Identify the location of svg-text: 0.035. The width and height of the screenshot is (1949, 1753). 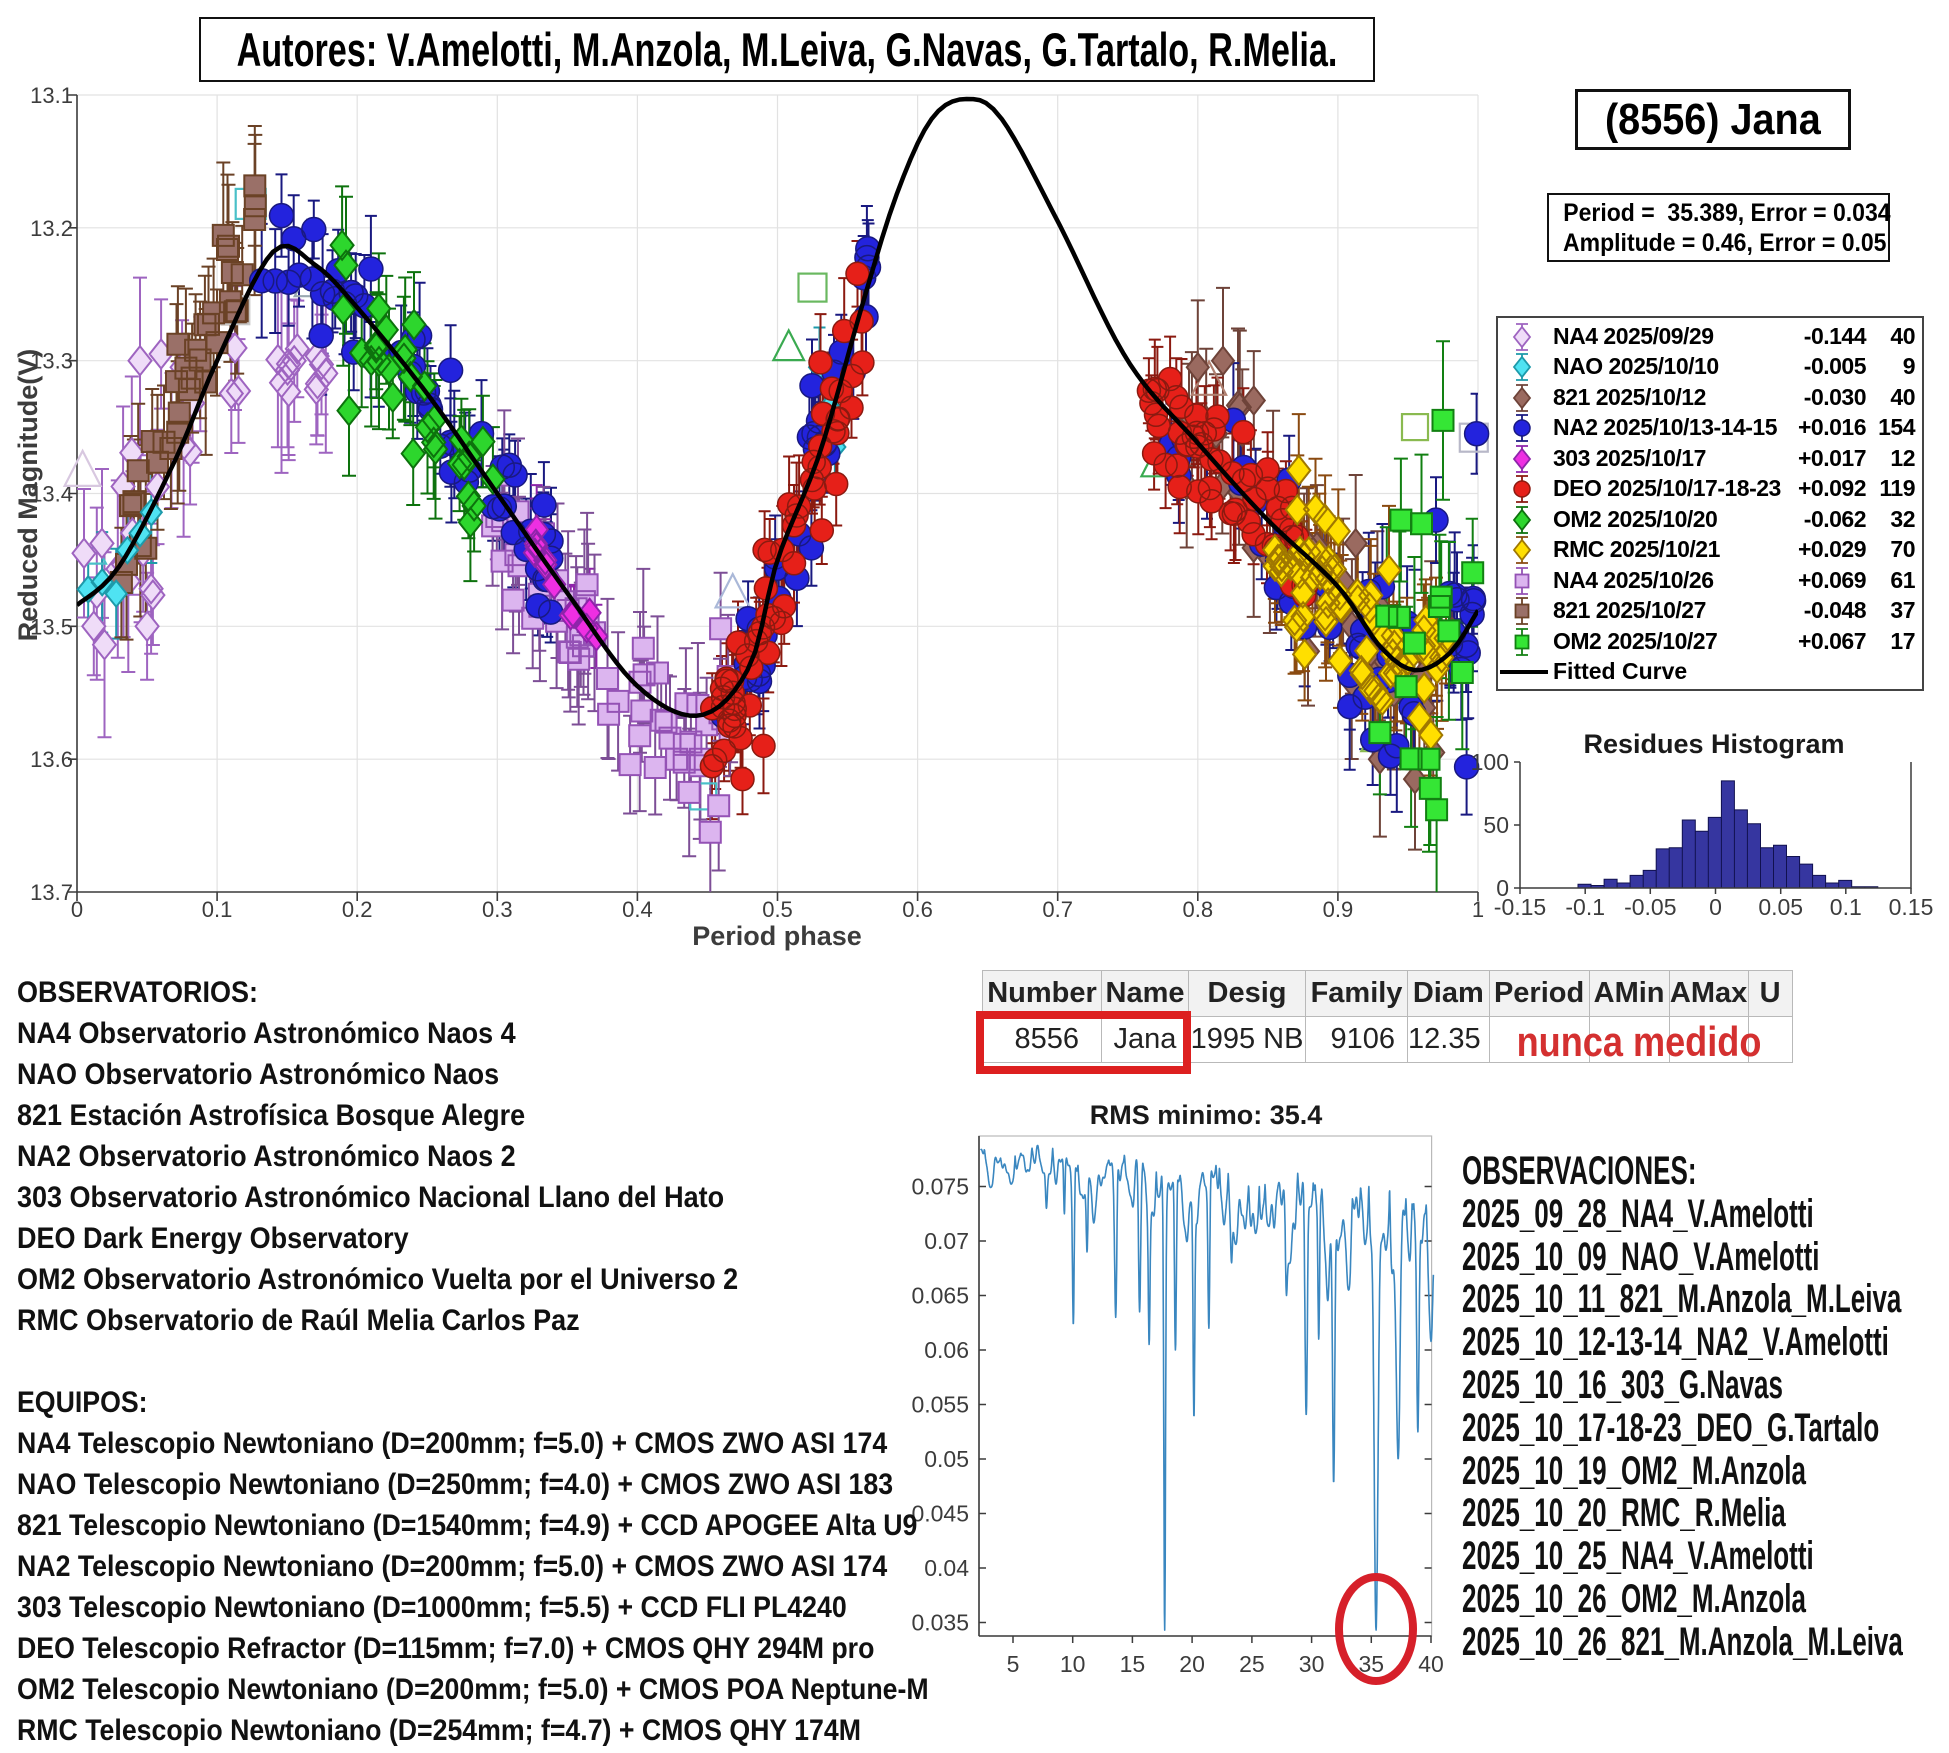
(940, 1623).